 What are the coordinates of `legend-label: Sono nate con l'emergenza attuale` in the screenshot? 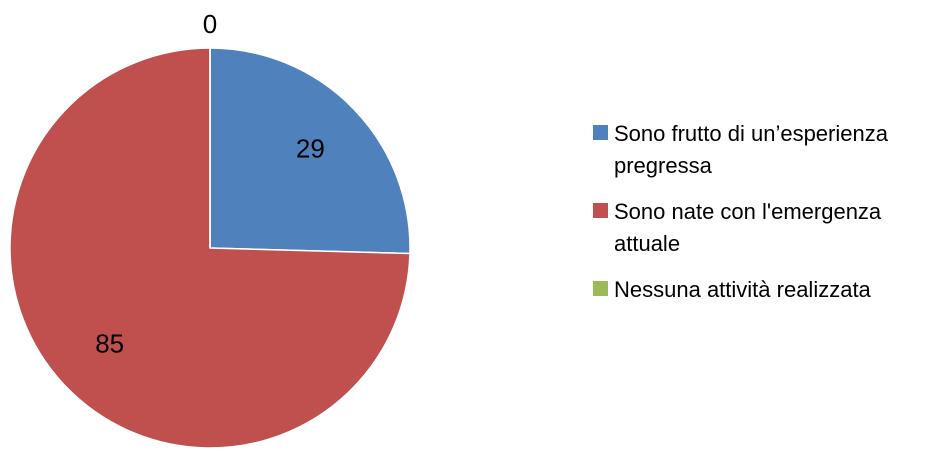 It's located at (748, 227).